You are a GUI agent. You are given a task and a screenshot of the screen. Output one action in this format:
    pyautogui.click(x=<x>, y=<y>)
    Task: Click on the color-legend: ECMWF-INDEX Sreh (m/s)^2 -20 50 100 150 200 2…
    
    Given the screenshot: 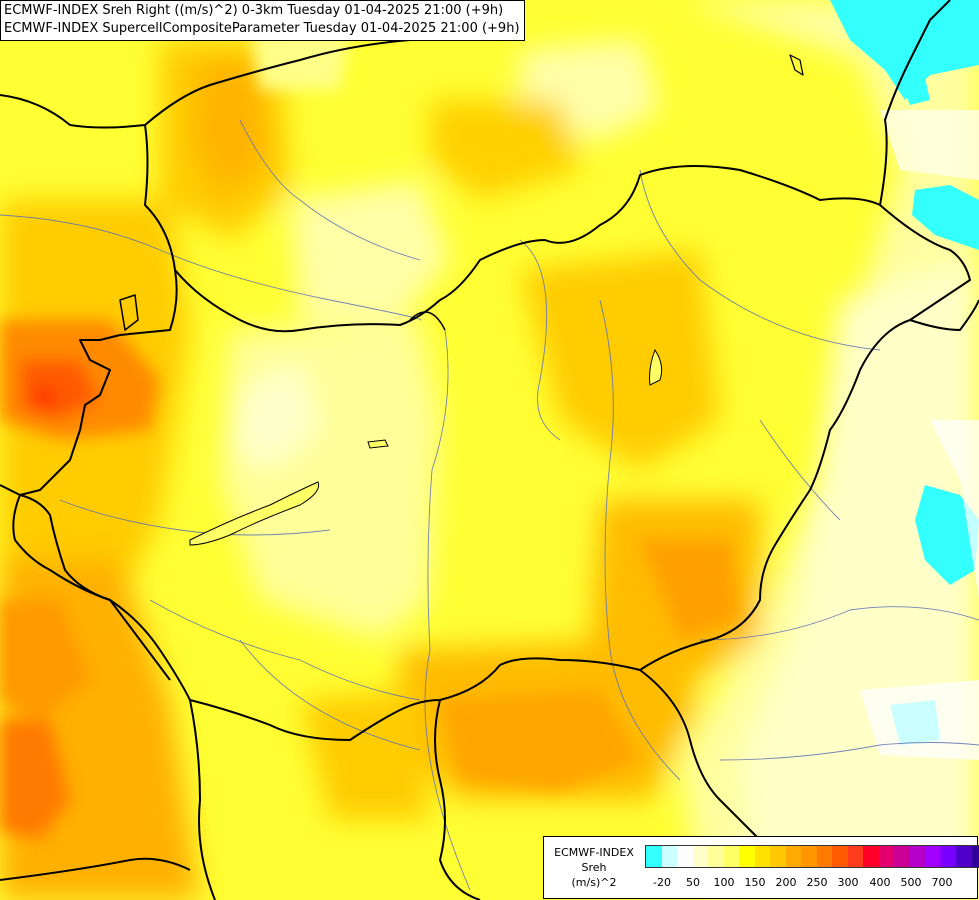 What is the action you would take?
    pyautogui.click(x=761, y=867)
    